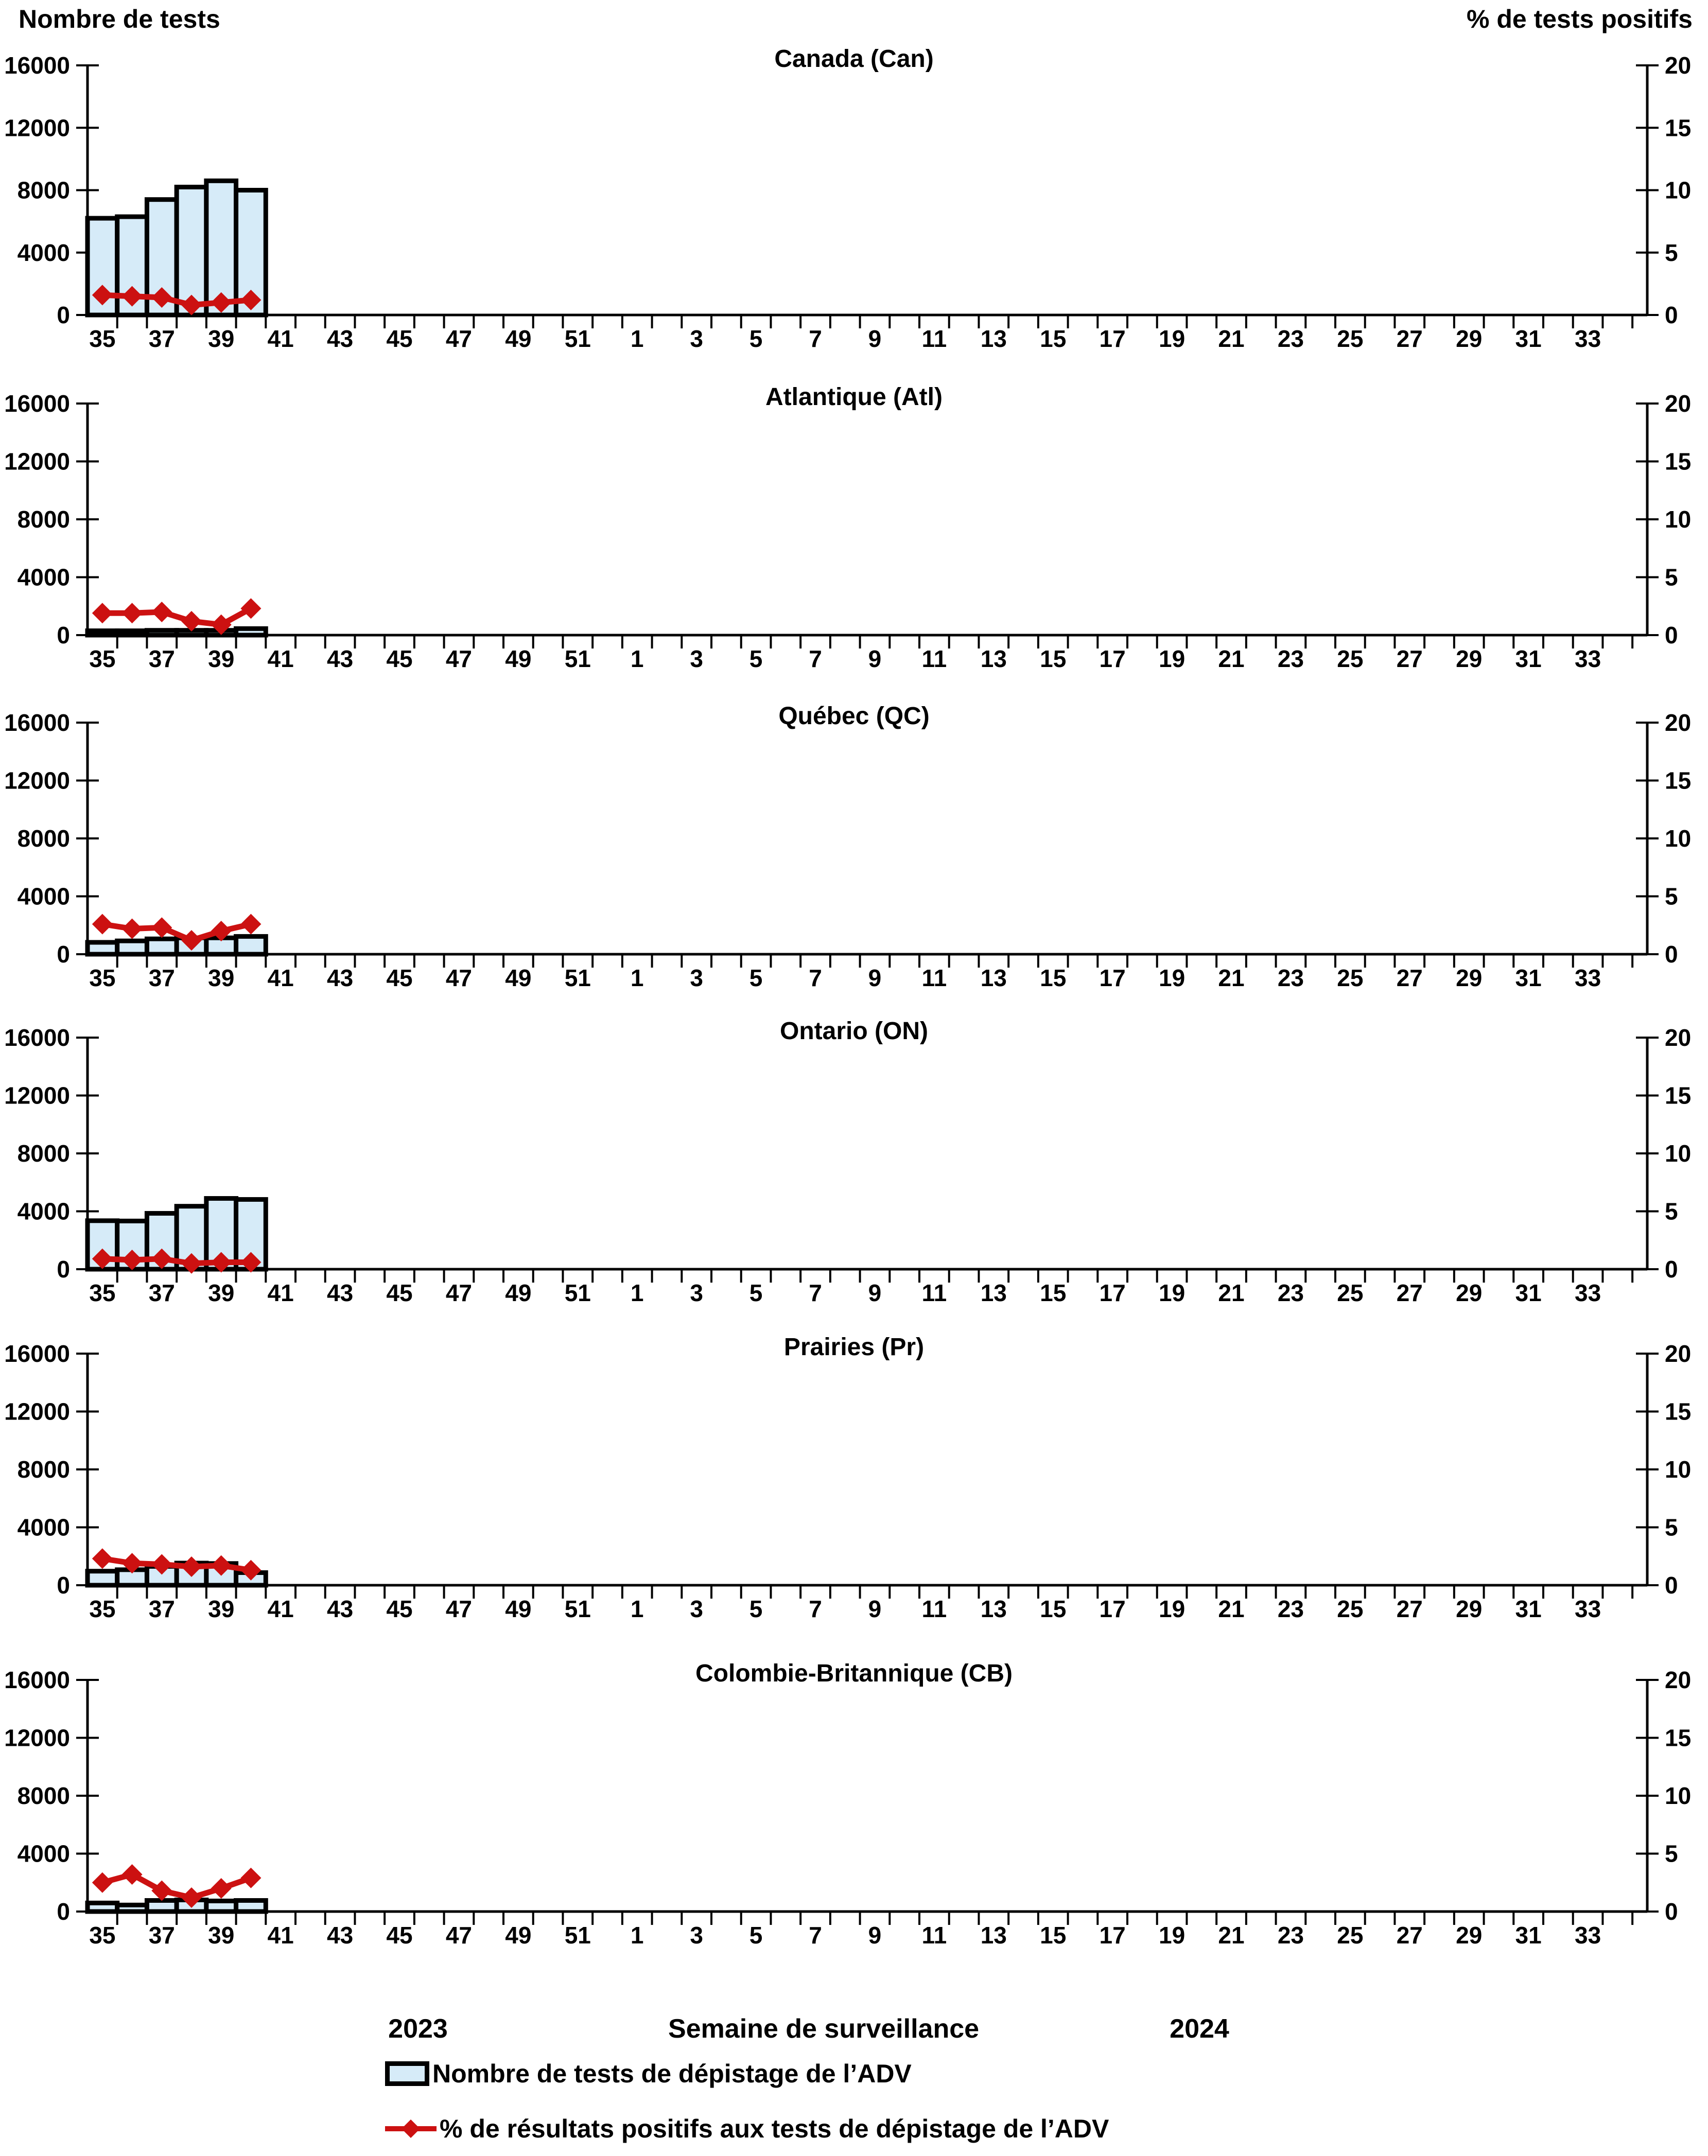 This screenshot has height=2156, width=1708. Describe the element at coordinates (37, 65) in the screenshot. I see `y-axis-left-tick-label: 16000` at that location.